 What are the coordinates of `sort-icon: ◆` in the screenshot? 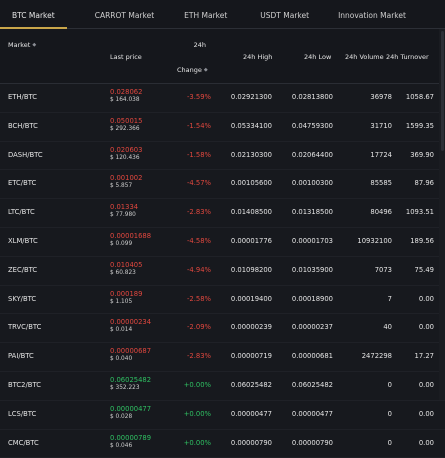 It's located at (205, 70).